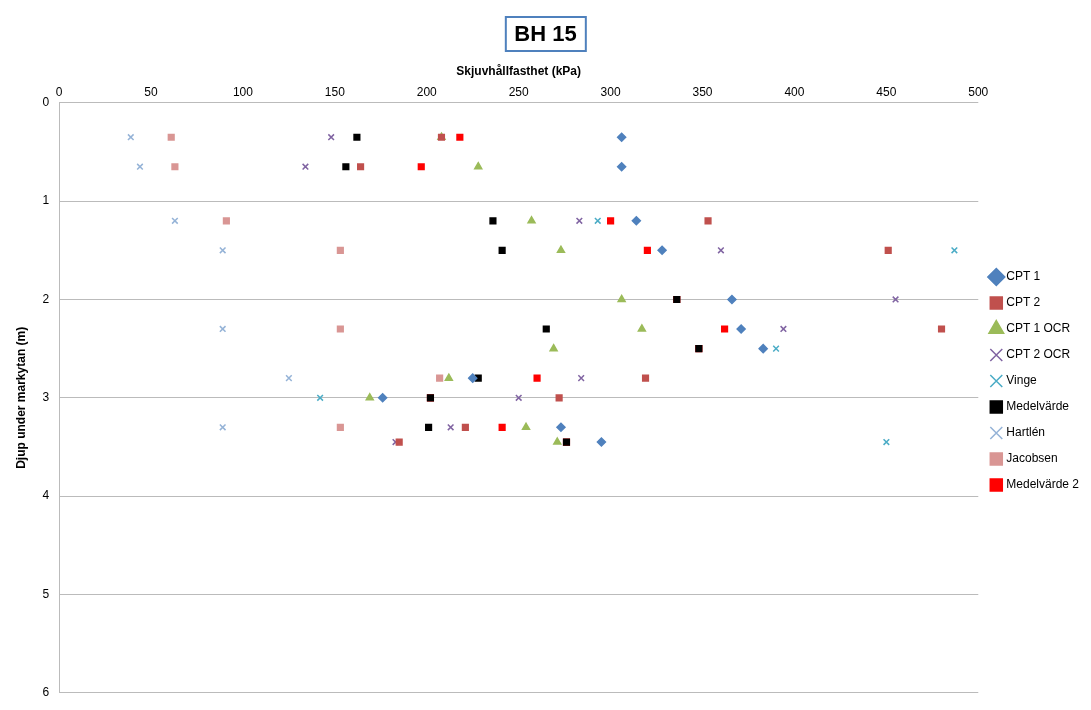 Image resolution: width=1091 pixels, height=710 pixels. Describe the element at coordinates (519, 70) in the screenshot. I see `x-axis-title: Skjuvhållfasthet (kPa)` at that location.